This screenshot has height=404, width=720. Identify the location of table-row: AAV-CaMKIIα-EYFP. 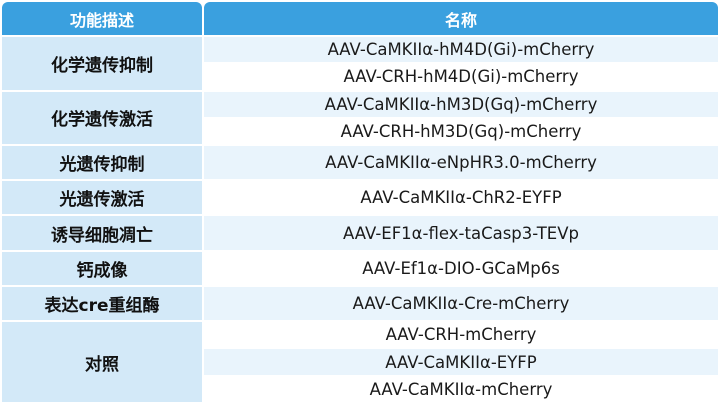
(360, 362).